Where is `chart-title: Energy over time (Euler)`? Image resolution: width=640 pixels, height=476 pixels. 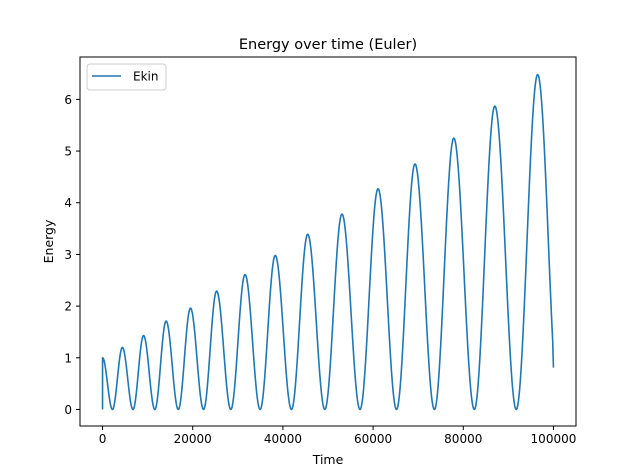
chart-title: Energy over time (Euler) is located at coordinates (328, 45).